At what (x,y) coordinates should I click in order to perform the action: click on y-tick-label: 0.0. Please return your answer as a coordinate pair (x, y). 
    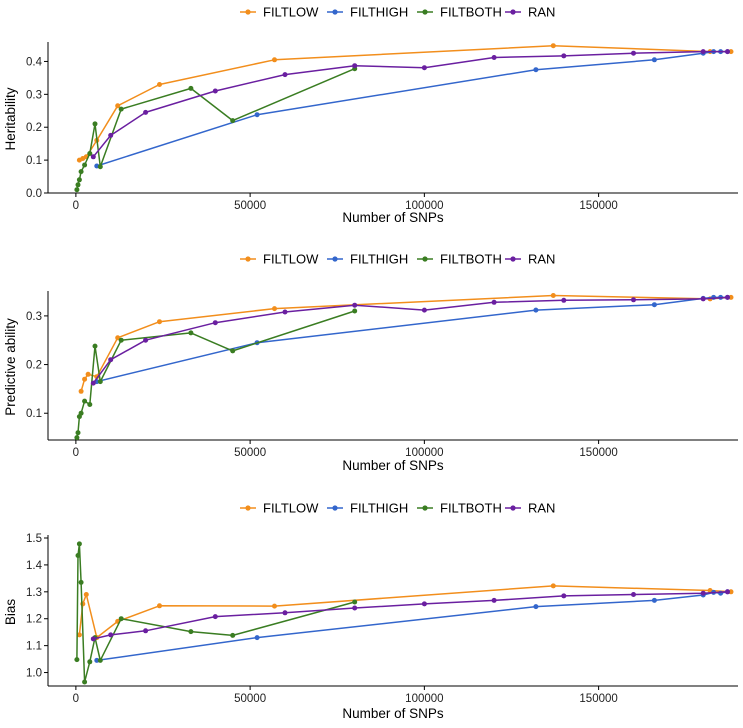
    Looking at the image, I should click on (34, 194).